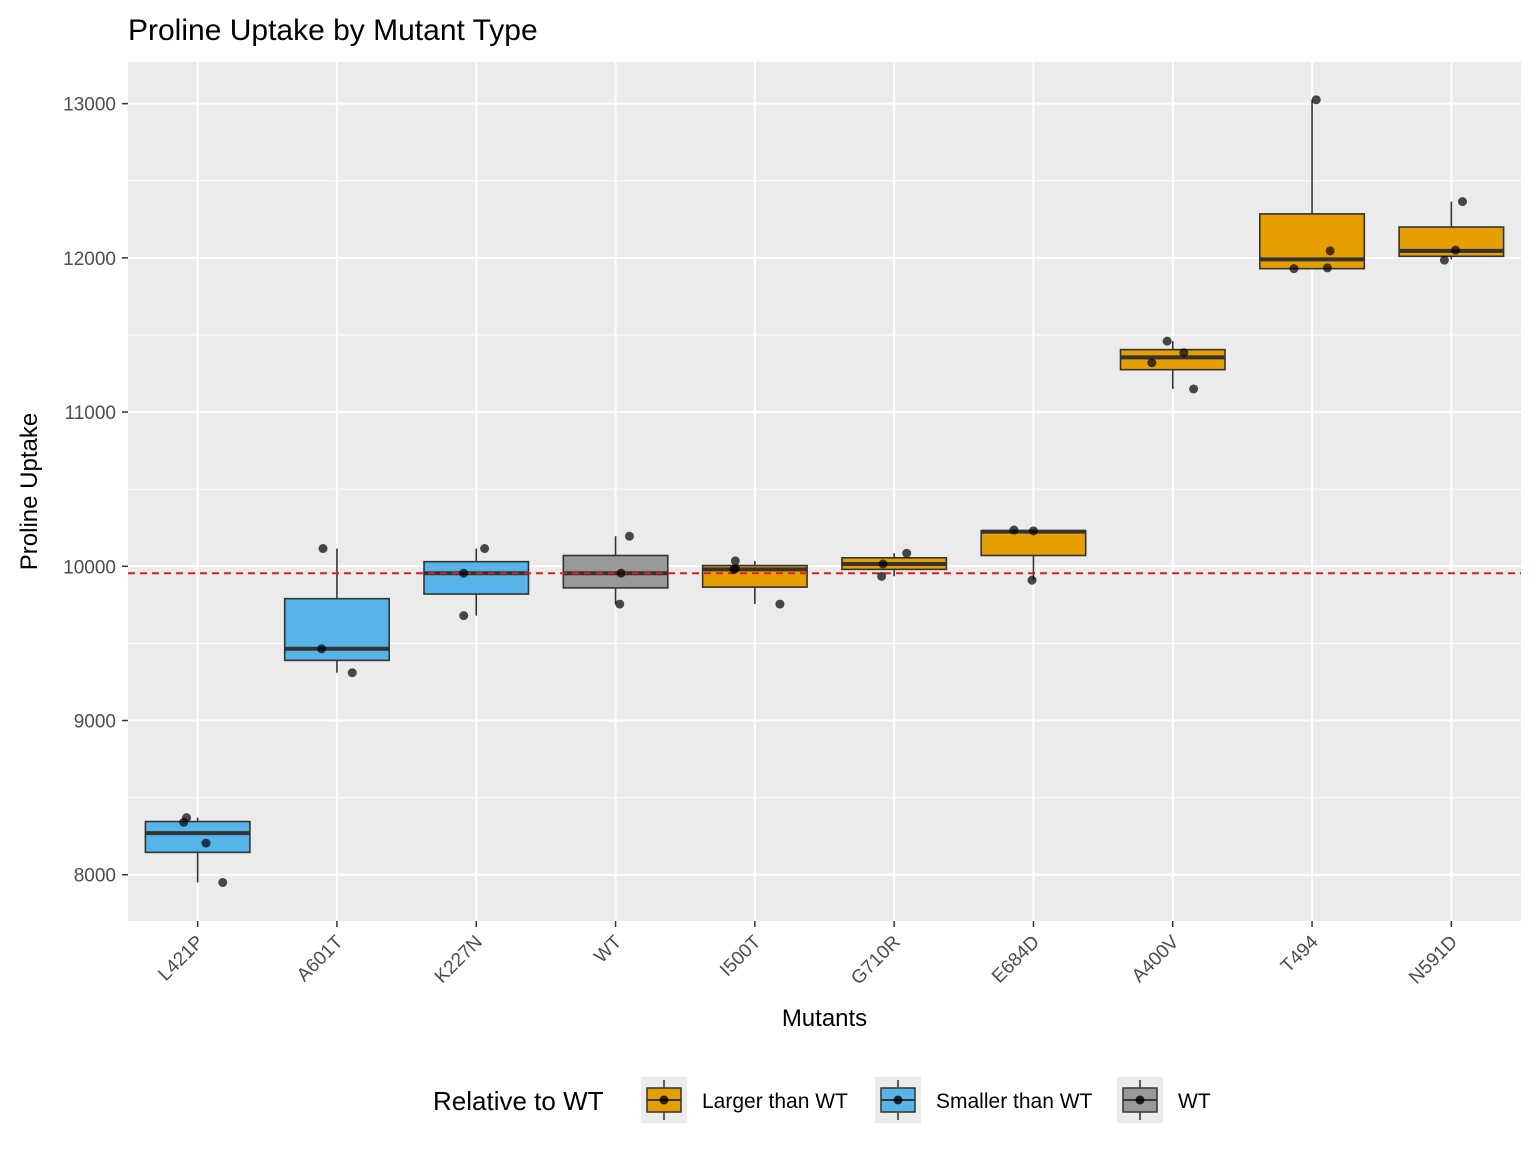  I want to click on x-tick-label: A400V, so click(1155, 958).